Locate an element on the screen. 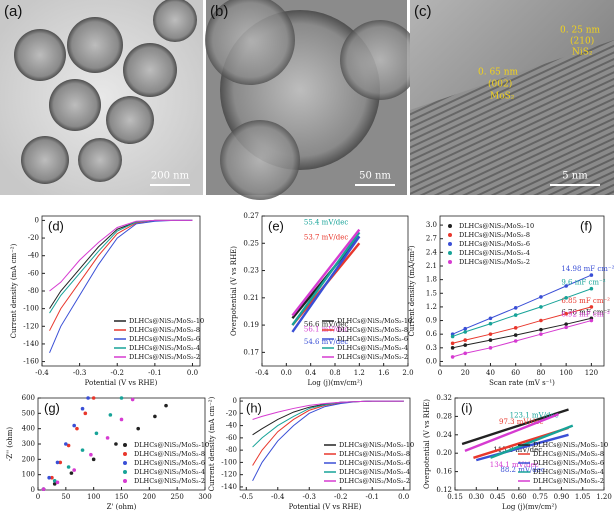  image-b is located at coordinates (312, 100).